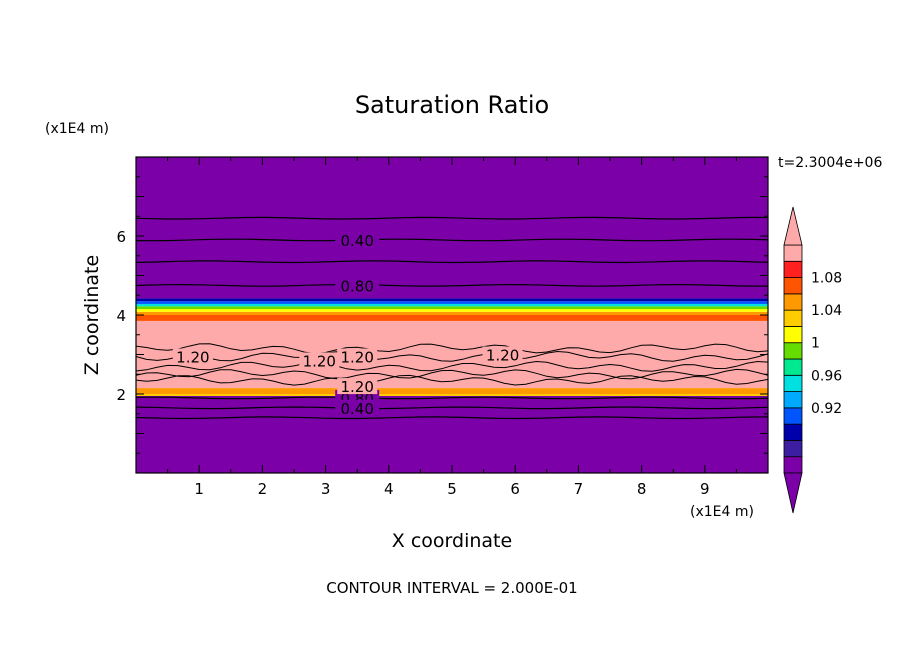  What do you see at coordinates (77, 129) in the screenshot?
I see `z-unit-label: (x1E4 m)` at bounding box center [77, 129].